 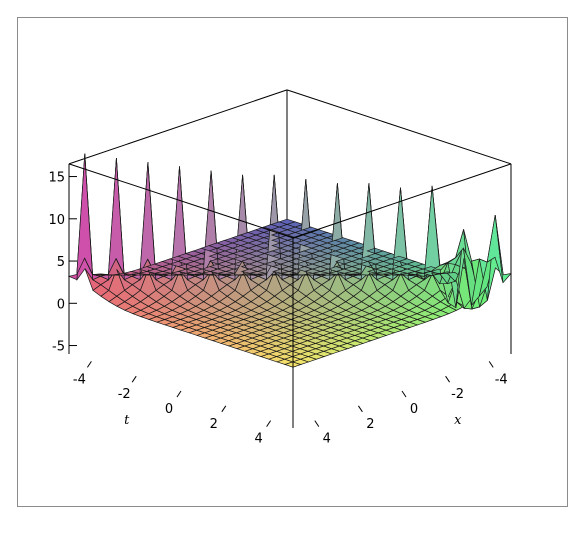 What do you see at coordinates (79, 379) in the screenshot?
I see `t-tick-label: -4` at bounding box center [79, 379].